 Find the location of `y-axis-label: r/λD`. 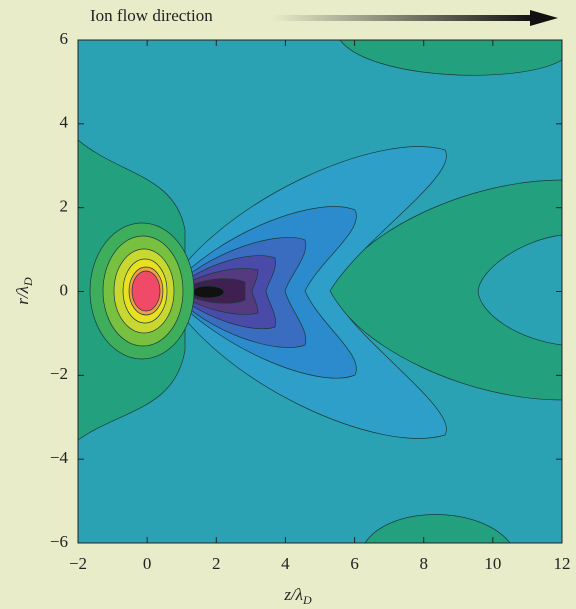

y-axis-label: r/λD is located at coordinates (24, 291).